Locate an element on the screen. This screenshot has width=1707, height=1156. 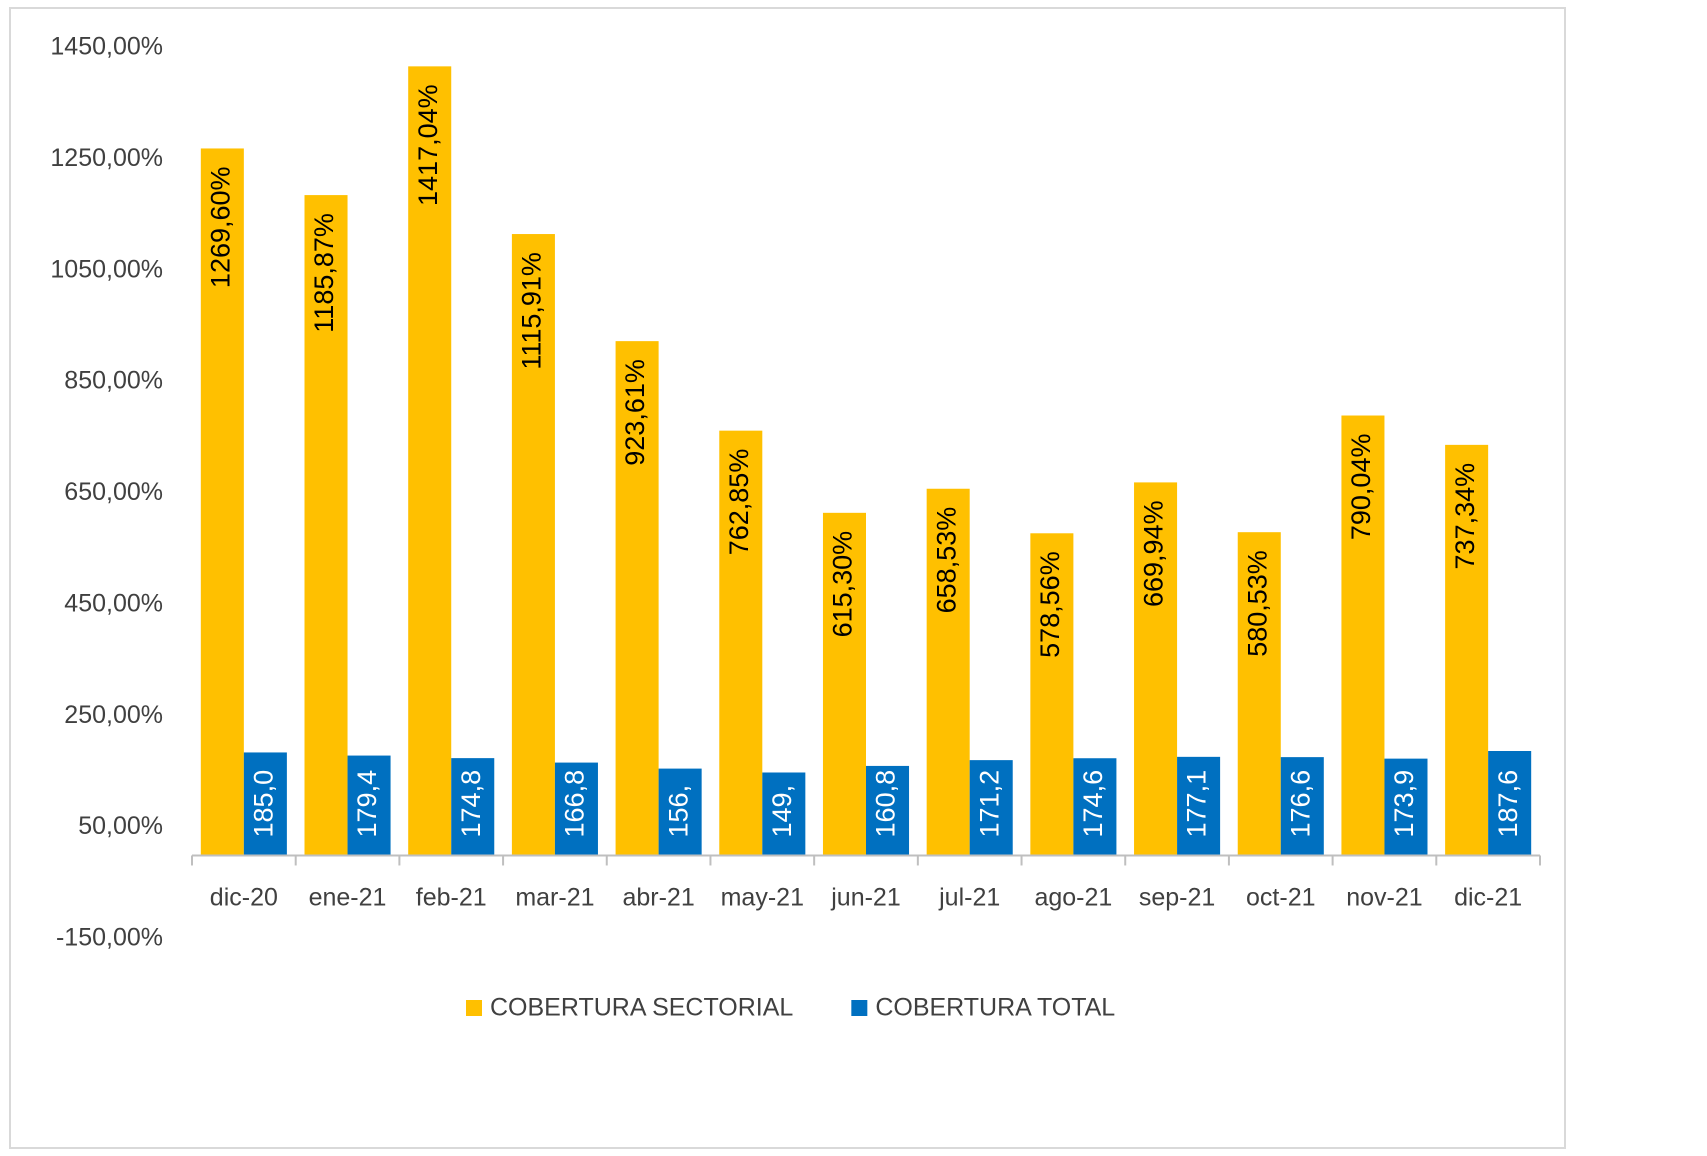
y-tick-label: 450,00% is located at coordinates (113, 603).